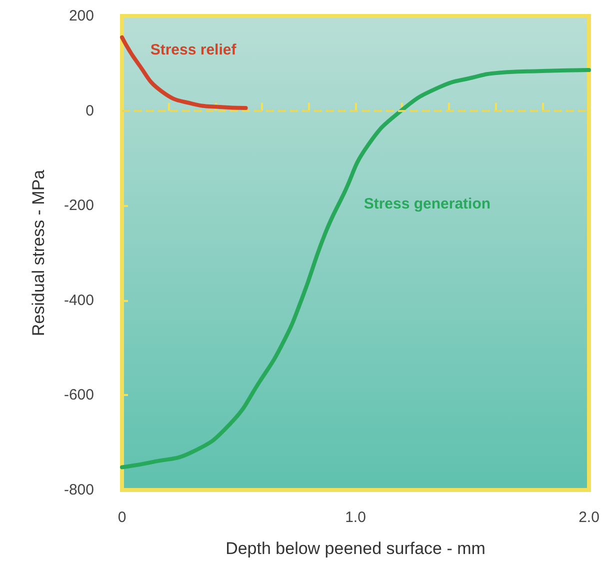  What do you see at coordinates (356, 548) in the screenshot?
I see `x-axis-title: Depth below peened surface - mm` at bounding box center [356, 548].